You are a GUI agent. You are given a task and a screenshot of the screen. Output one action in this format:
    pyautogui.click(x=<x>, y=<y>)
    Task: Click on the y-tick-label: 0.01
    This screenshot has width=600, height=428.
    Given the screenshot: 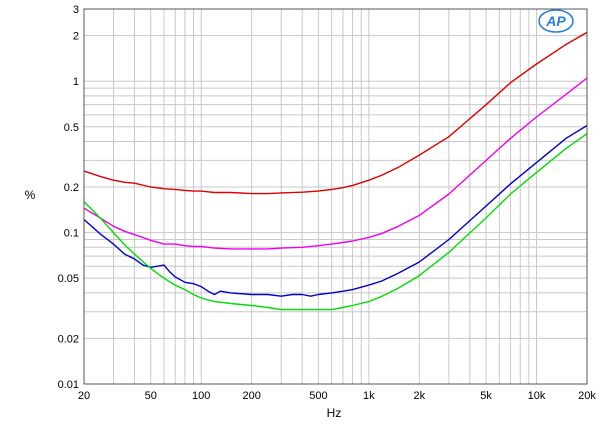 What is the action you would take?
    pyautogui.click(x=68, y=385)
    